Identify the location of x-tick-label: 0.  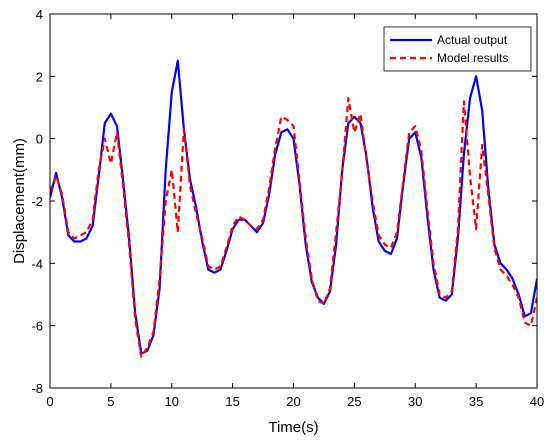
(49, 401).